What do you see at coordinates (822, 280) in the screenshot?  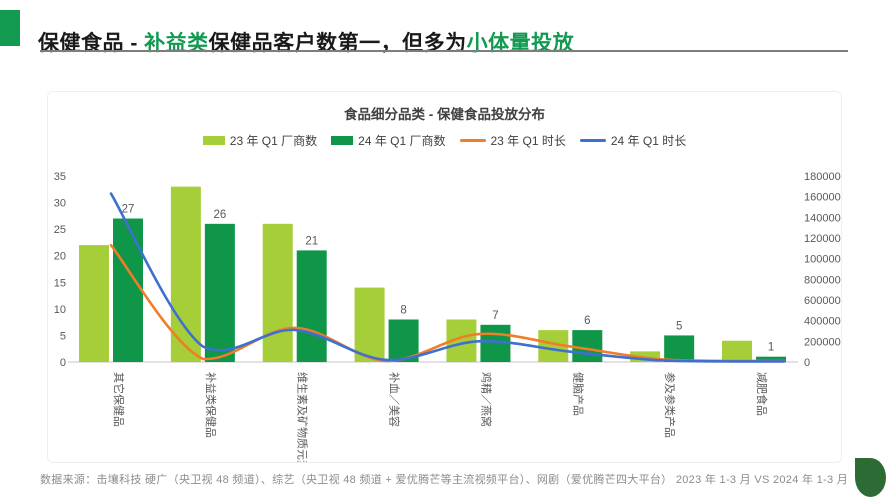 I see `right-axis-tick: 800000` at bounding box center [822, 280].